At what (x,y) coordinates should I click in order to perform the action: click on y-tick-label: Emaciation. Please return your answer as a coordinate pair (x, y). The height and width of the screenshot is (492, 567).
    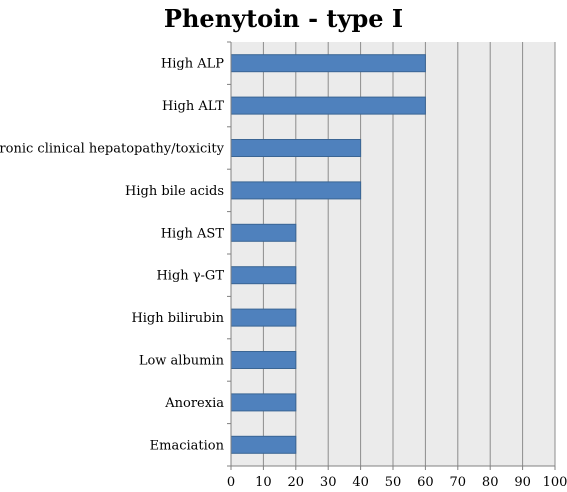
    Looking at the image, I should click on (187, 445).